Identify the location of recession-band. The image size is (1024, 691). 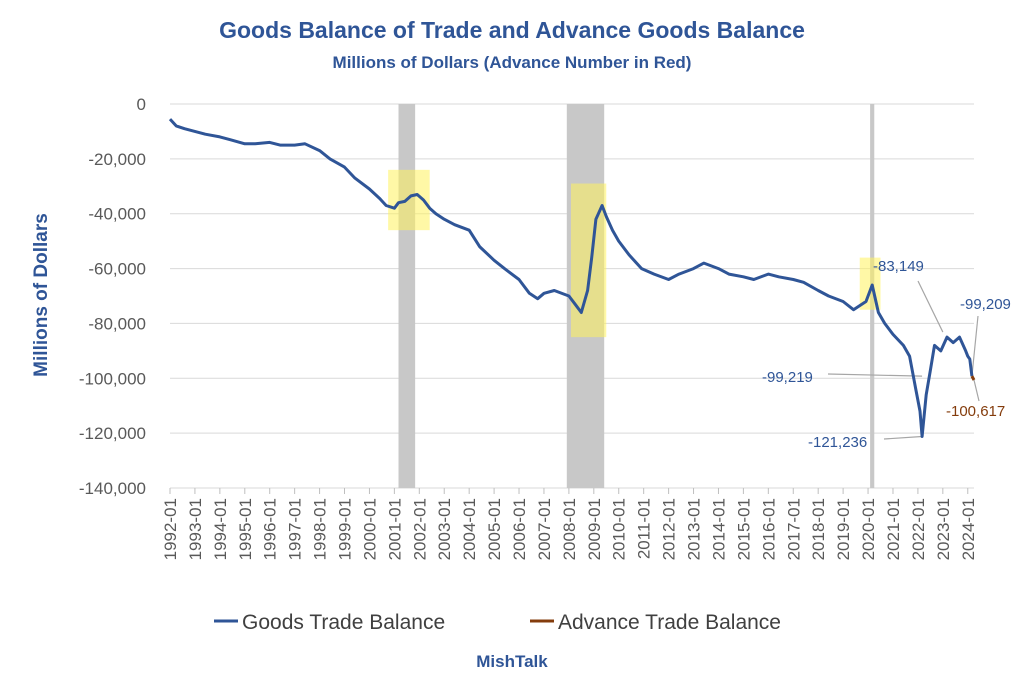
(407, 296).